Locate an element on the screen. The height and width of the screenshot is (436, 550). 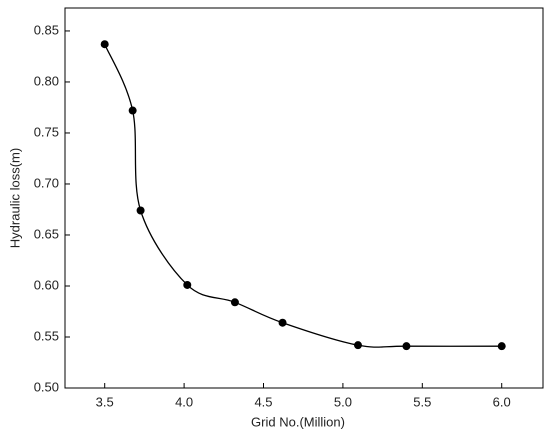
y-tick-label: 0.80 is located at coordinates (46, 80).